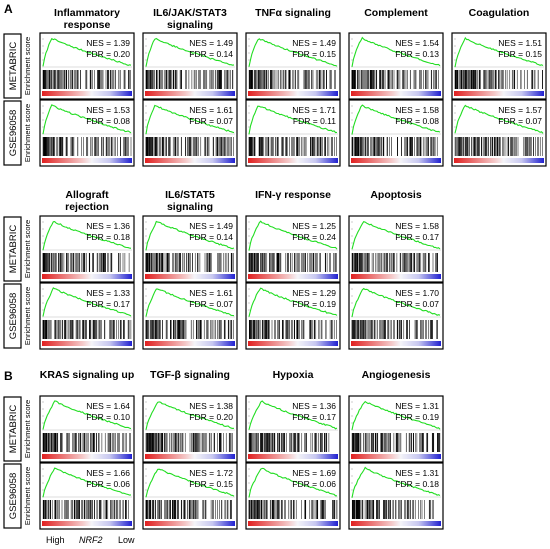 The width and height of the screenshot is (550, 549). I want to click on nes-value: NES = 1.58, so click(417, 226).